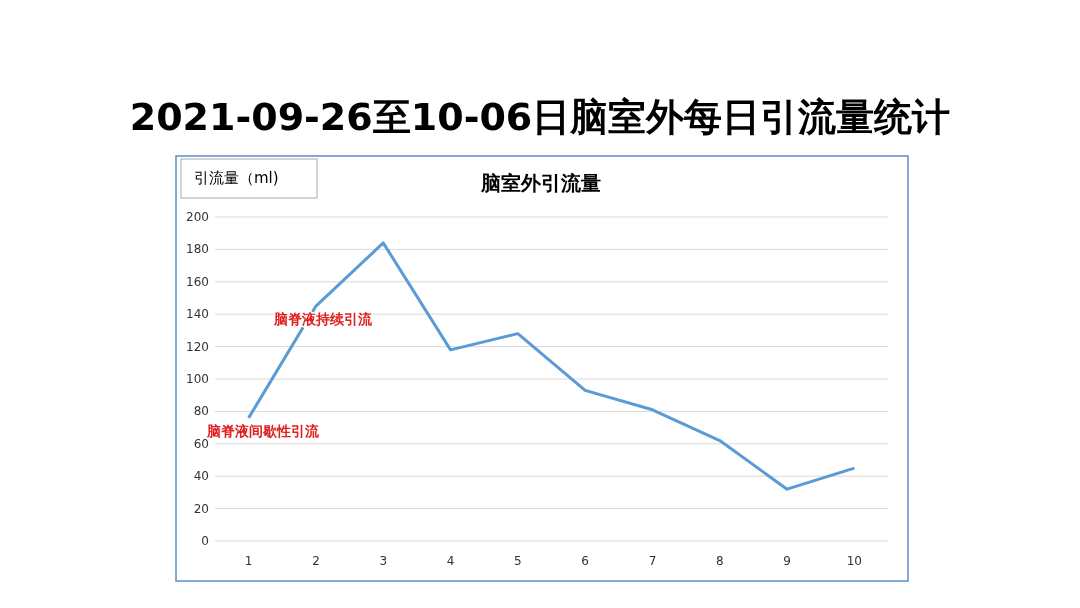  I want to click on y-tick-label: 200, so click(197, 217).